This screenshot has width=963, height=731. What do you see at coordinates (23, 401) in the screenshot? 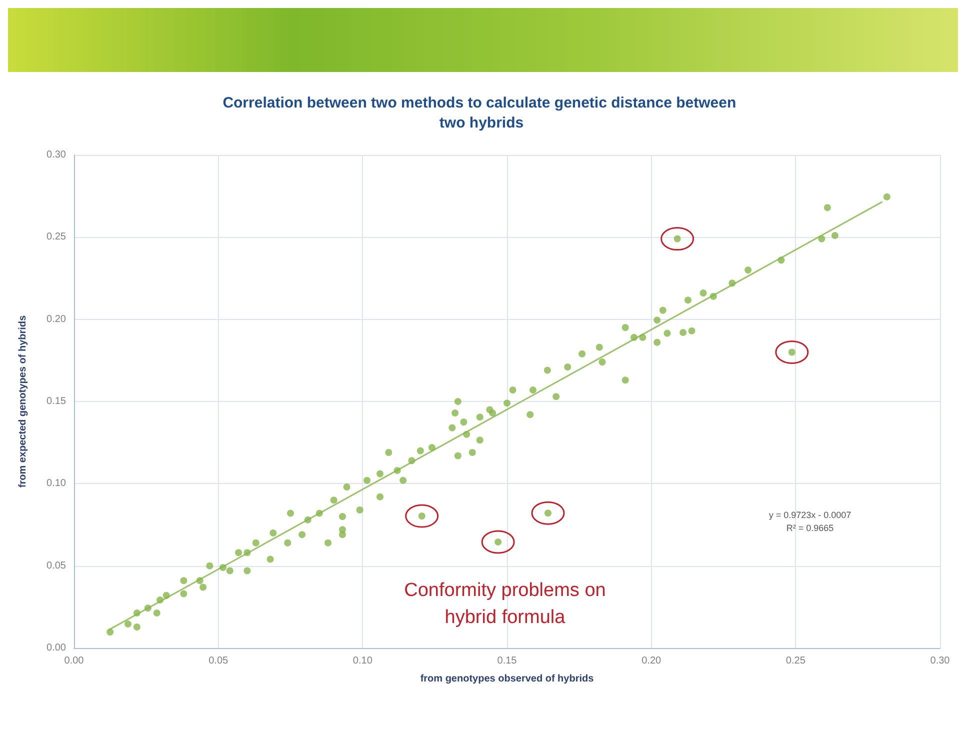
I see `y-axis-title: from expected genotypes of hybrids` at bounding box center [23, 401].